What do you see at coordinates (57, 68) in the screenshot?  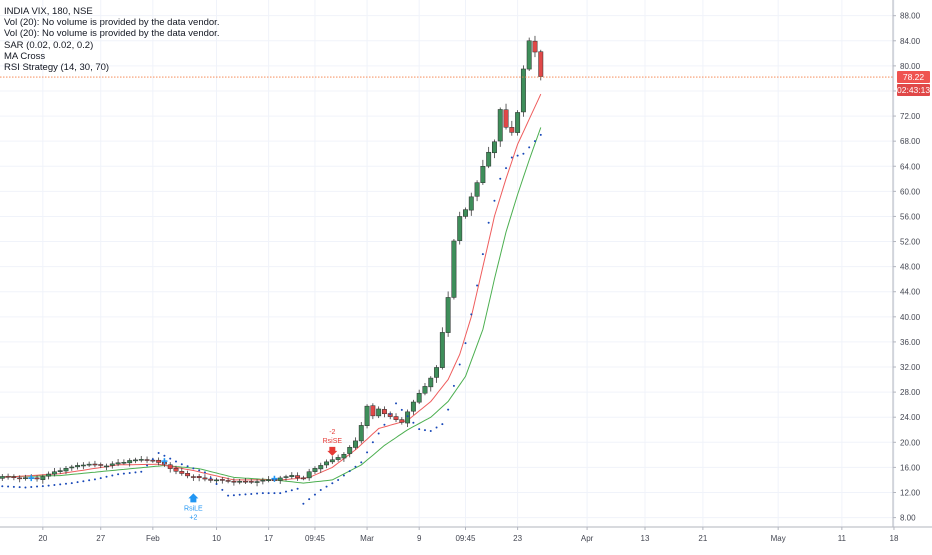 I see `legend-rsi-strategy: RSI Strategy (14, 30, 70)` at bounding box center [57, 68].